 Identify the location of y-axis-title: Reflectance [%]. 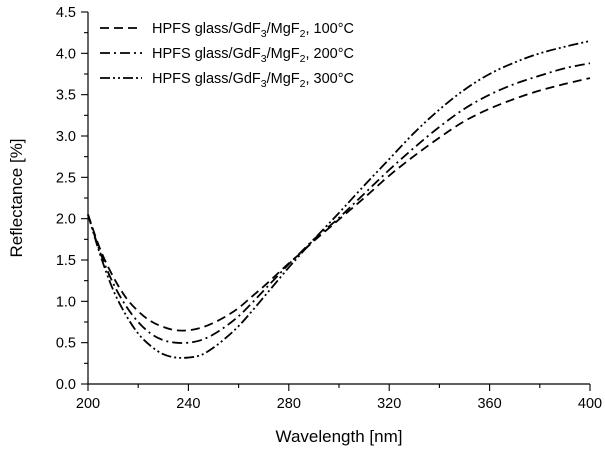
(16, 197).